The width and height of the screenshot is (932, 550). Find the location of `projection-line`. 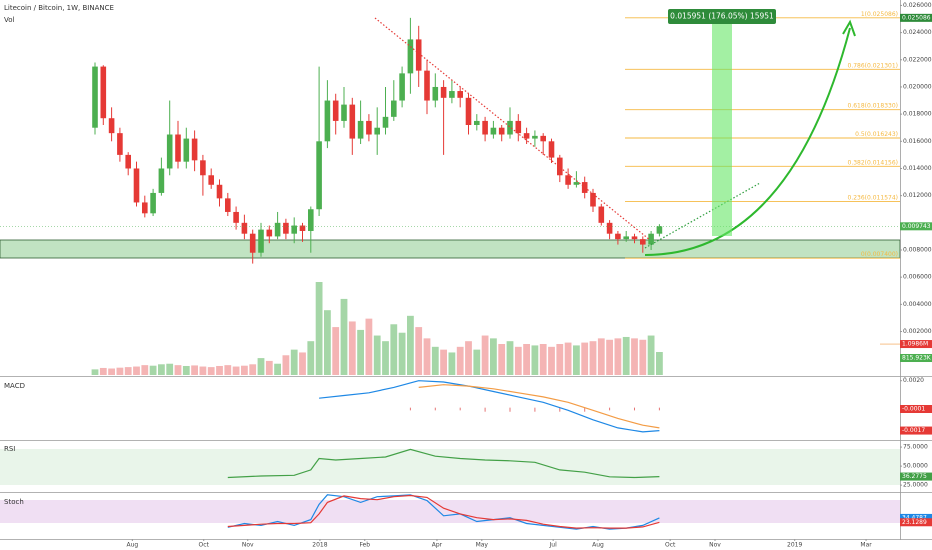

projection-line is located at coordinates (702, 215).